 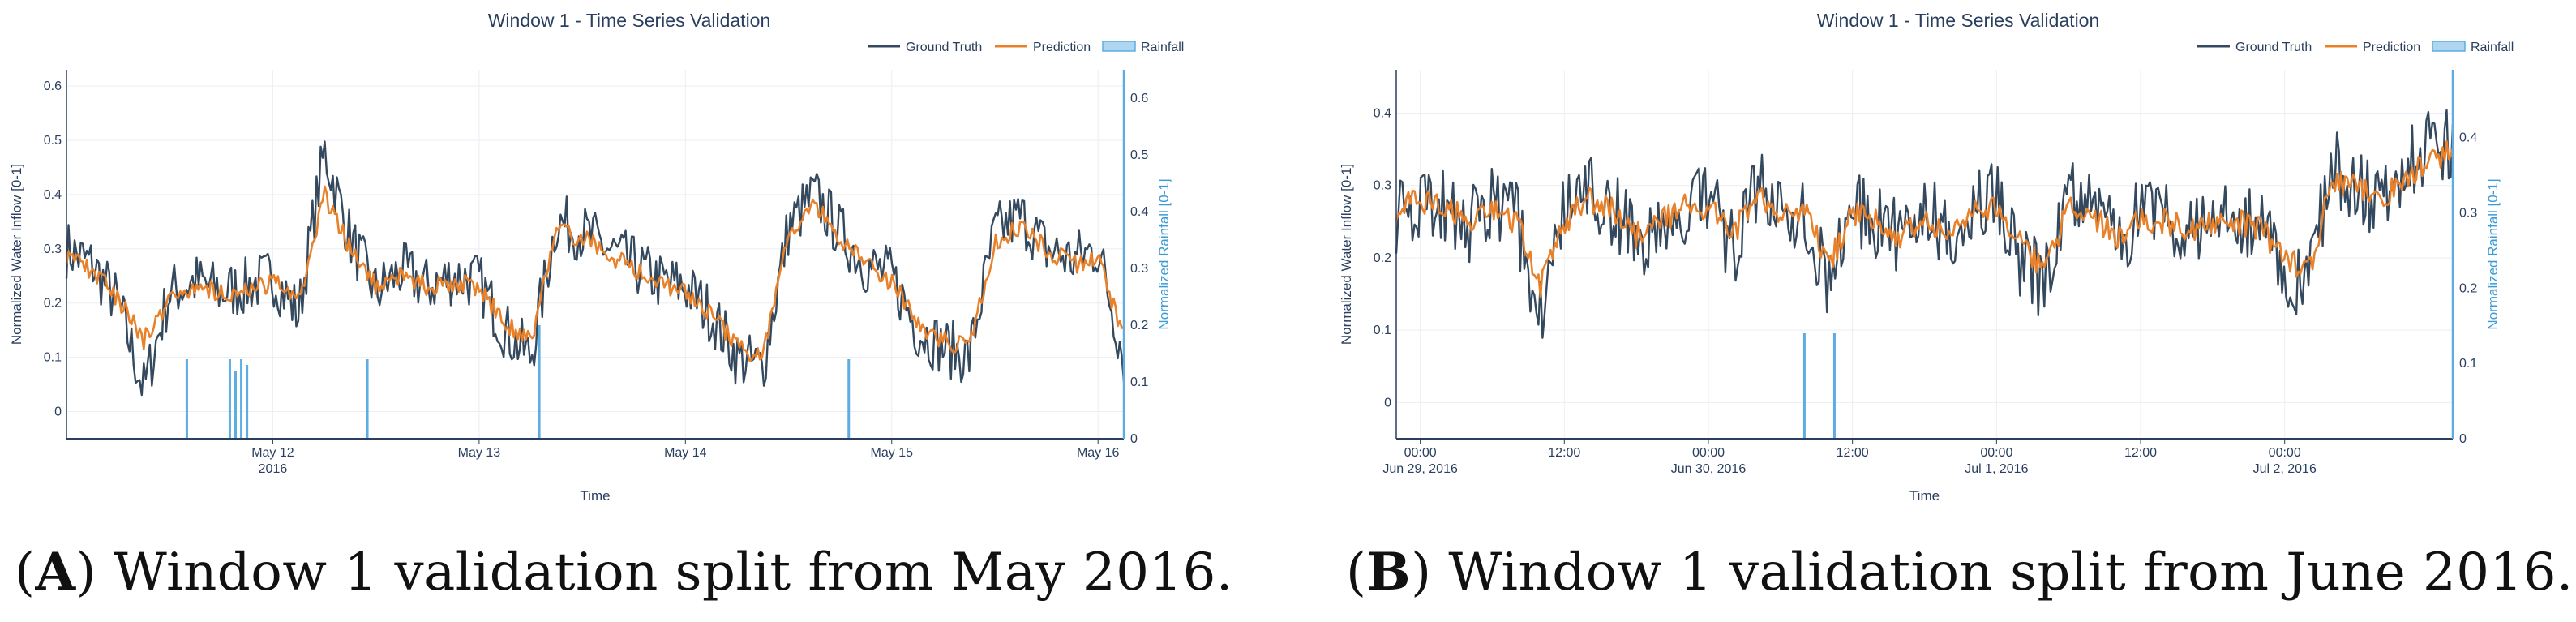 What do you see at coordinates (2285, 469) in the screenshot?
I see `x-tick-sublabel: Jul 2, 2016` at bounding box center [2285, 469].